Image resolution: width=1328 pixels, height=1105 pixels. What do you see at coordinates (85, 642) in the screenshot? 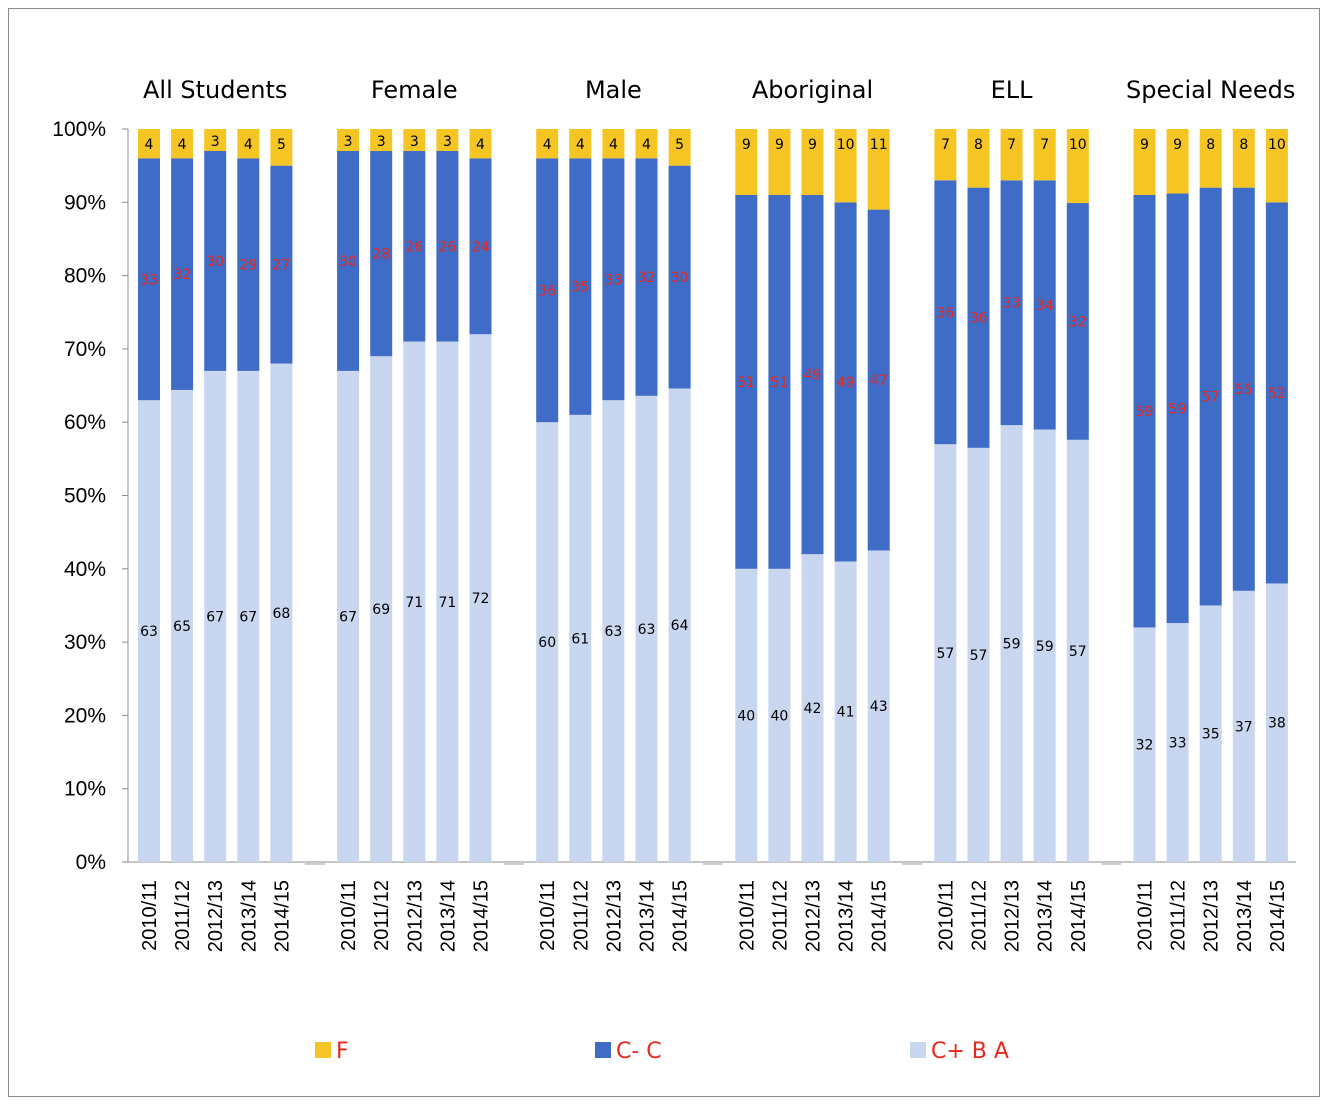
I see `y-tick-label: 30%` at bounding box center [85, 642].